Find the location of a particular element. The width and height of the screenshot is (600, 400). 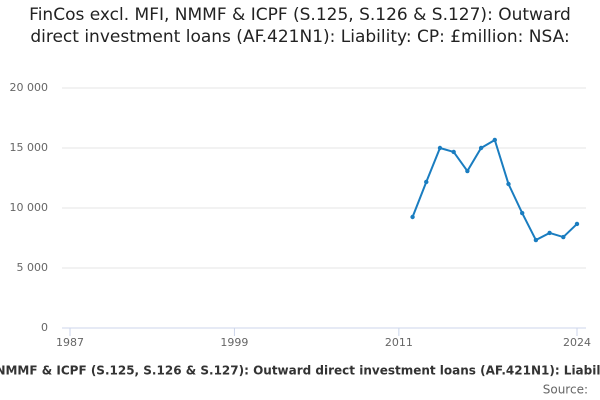

y-tick-label: 20 000 is located at coordinates (29, 87).